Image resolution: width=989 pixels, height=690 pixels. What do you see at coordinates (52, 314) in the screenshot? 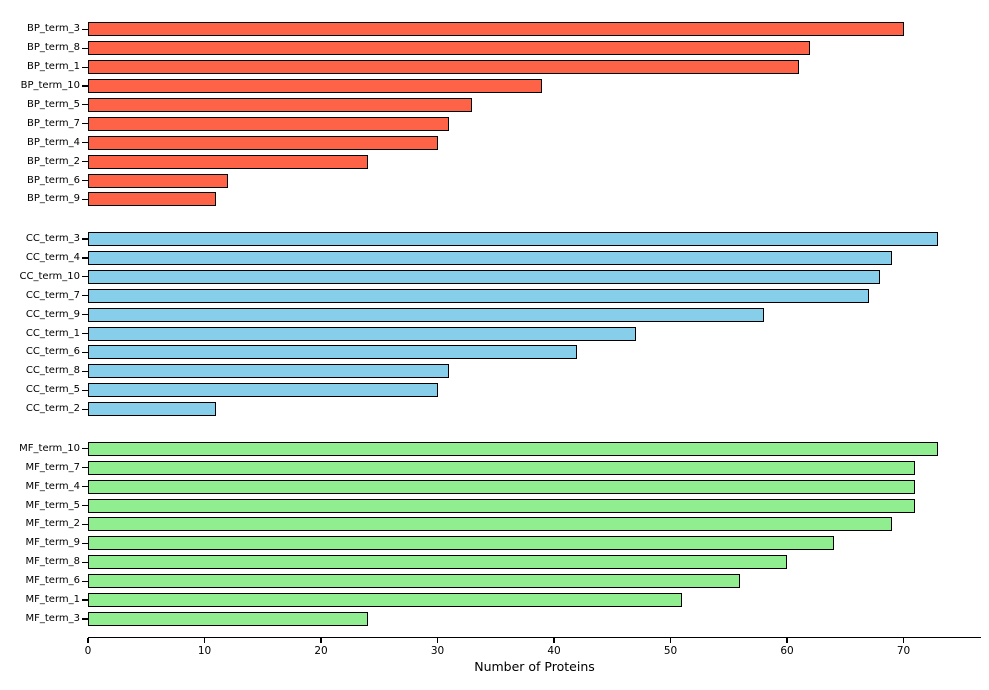
I see `y-tick-label-CC_term_9: CC_term_9` at bounding box center [52, 314].